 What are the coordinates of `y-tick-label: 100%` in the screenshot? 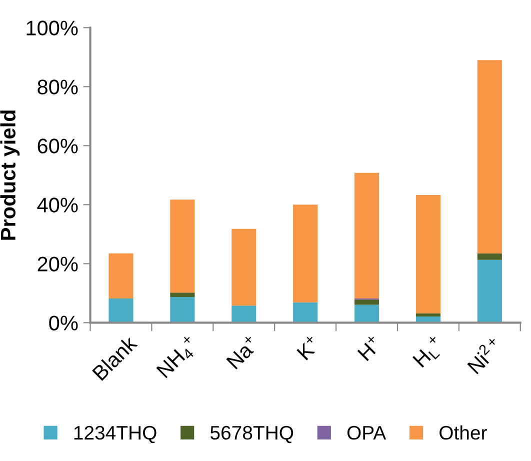 It's located at (52, 28).